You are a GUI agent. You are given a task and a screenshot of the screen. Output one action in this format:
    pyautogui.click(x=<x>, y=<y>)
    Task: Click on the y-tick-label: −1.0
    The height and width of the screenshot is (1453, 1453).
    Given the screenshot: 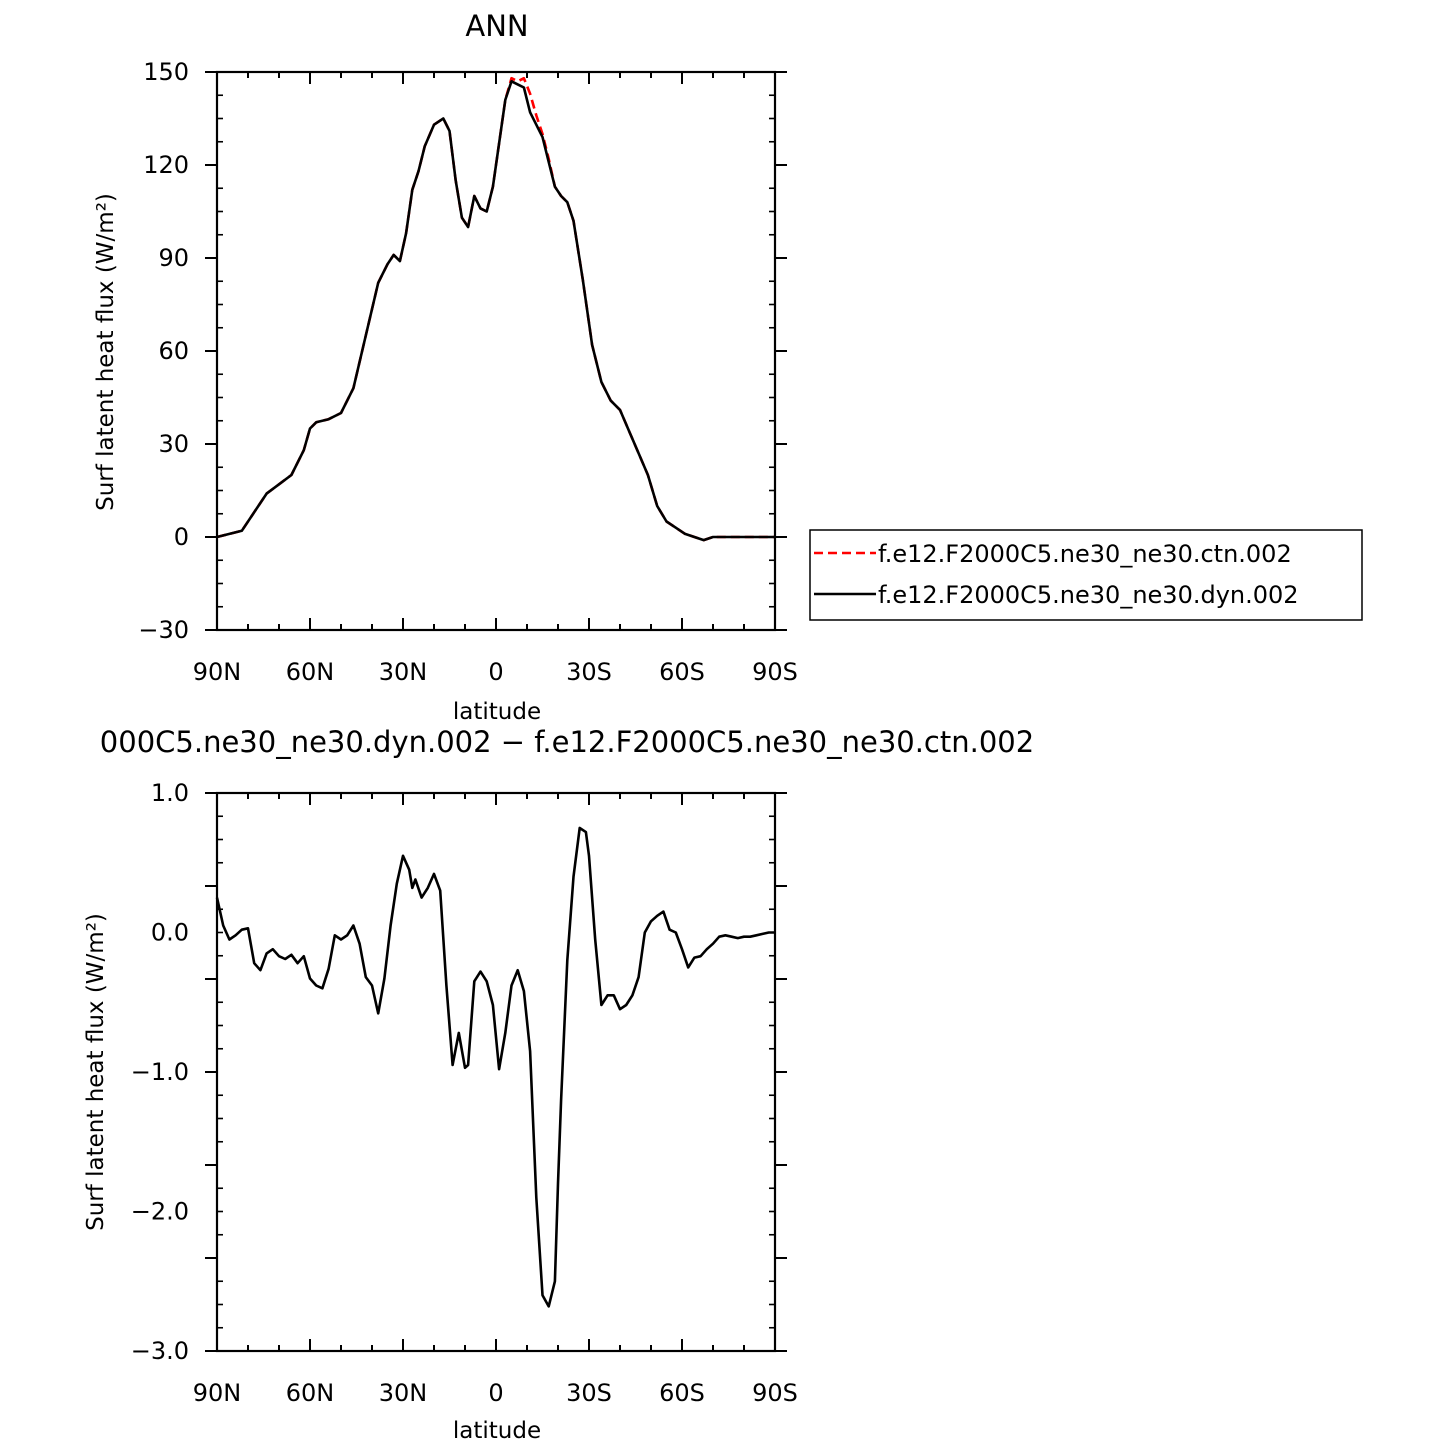 What is the action you would take?
    pyautogui.click(x=160, y=1072)
    